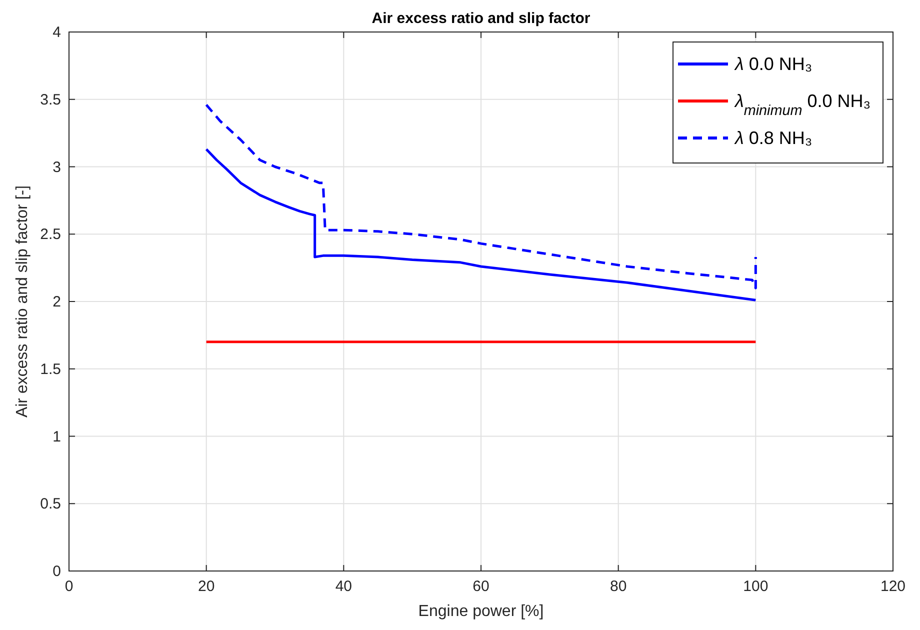 Image resolution: width=920 pixels, height=630 pixels. Describe the element at coordinates (802, 105) in the screenshot. I see `legend-label: λ$_{minimum}$ 0.0 NH₃` at that location.